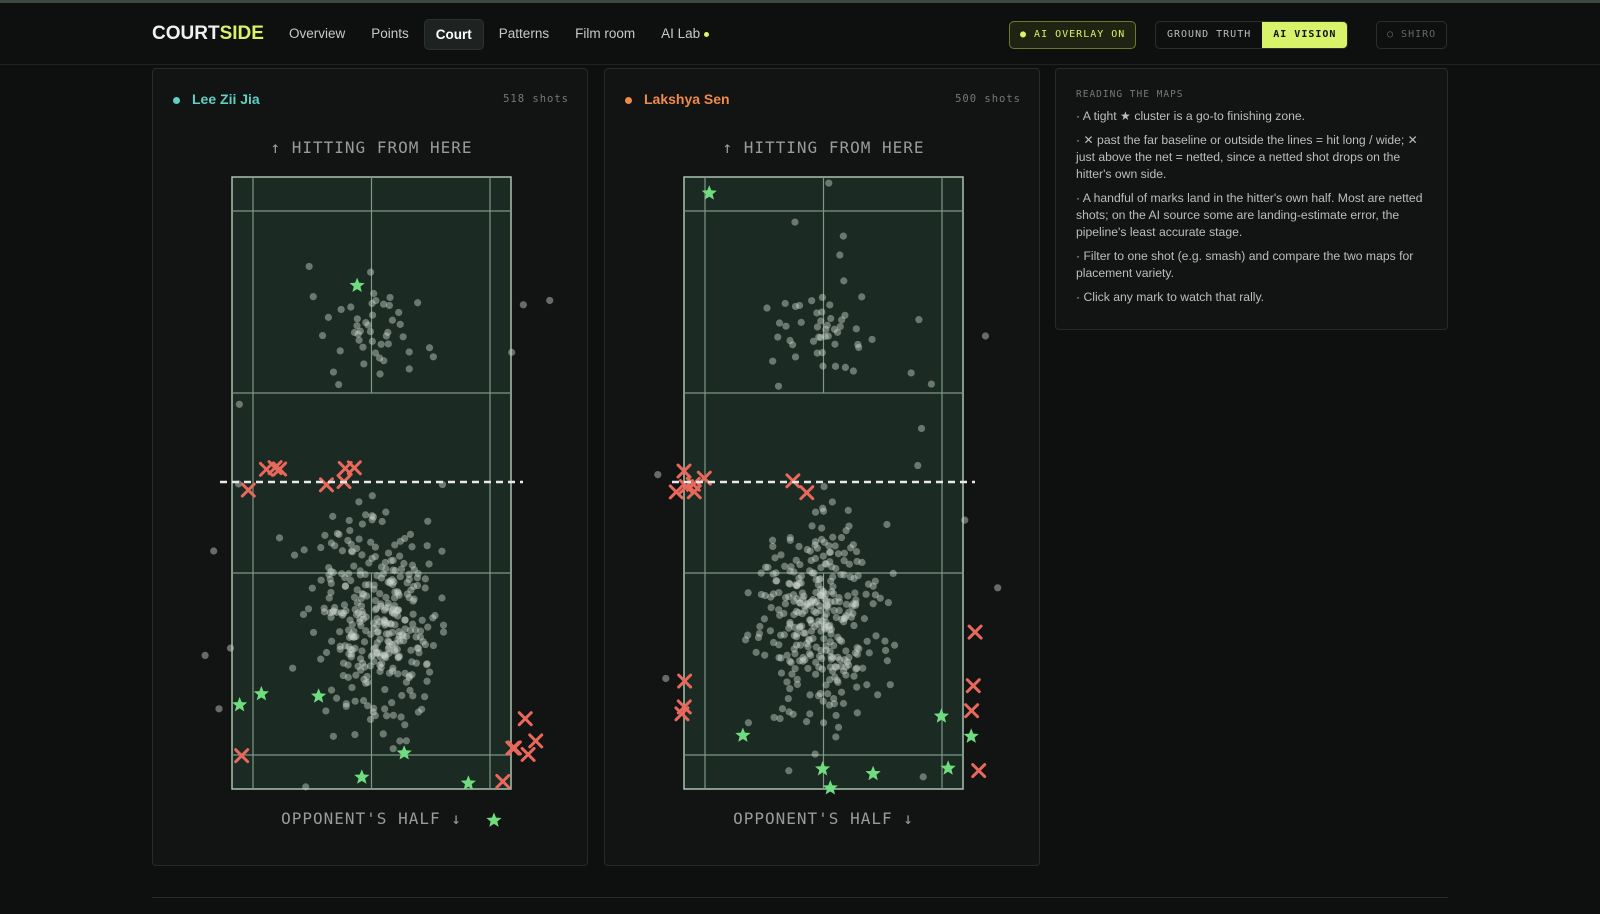 The width and height of the screenshot is (1600, 914). I want to click on winner-mark, so click(261, 693).